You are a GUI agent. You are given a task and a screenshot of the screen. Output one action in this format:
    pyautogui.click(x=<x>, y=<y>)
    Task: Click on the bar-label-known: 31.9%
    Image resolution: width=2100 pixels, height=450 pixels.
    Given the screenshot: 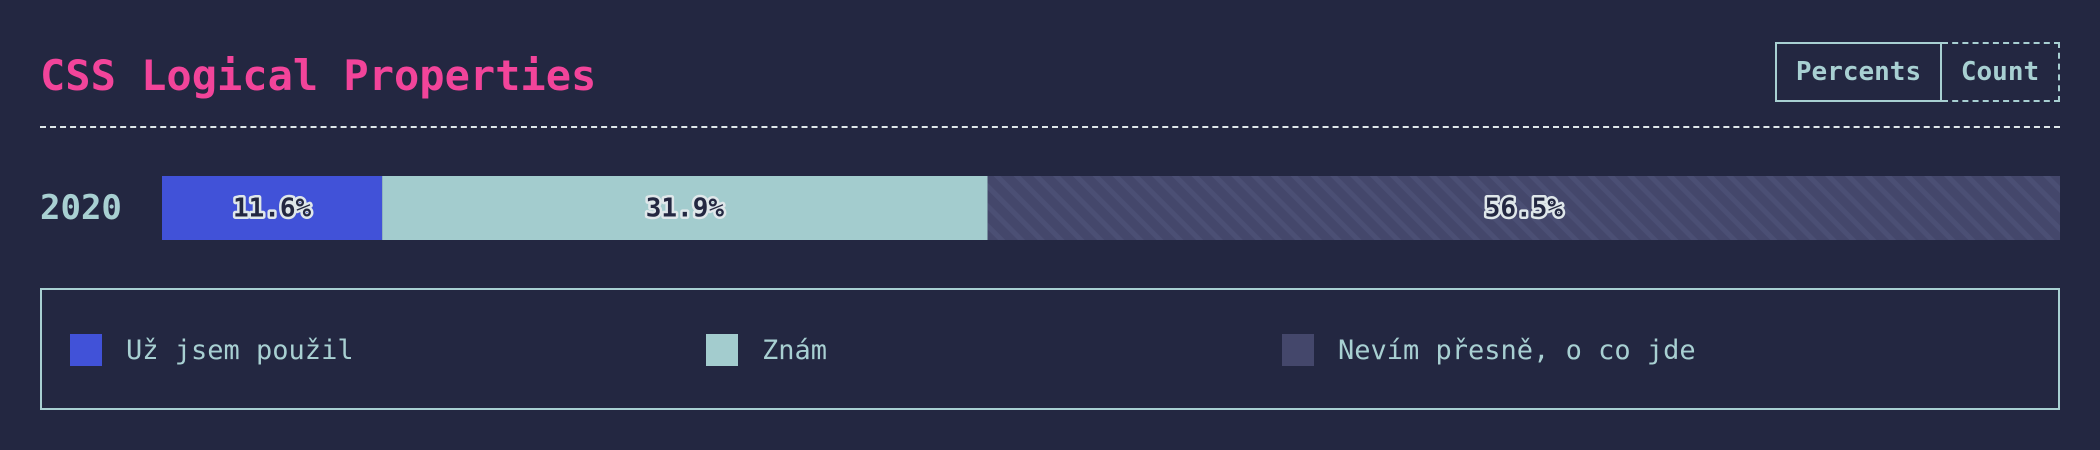 What is the action you would take?
    pyautogui.click(x=685, y=209)
    